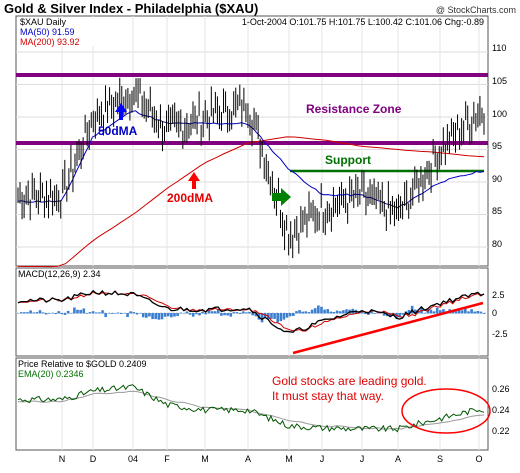 The width and height of the screenshot is (520, 473). I want to click on x-tick-label: F, so click(167, 459).